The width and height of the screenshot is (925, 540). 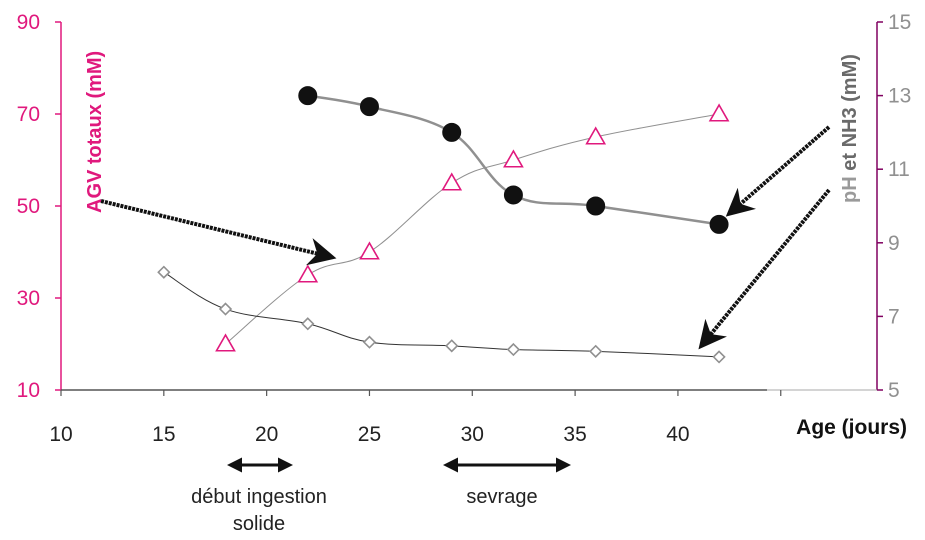 I want to click on pointer-arrow-nh3, so click(x=764, y=269).